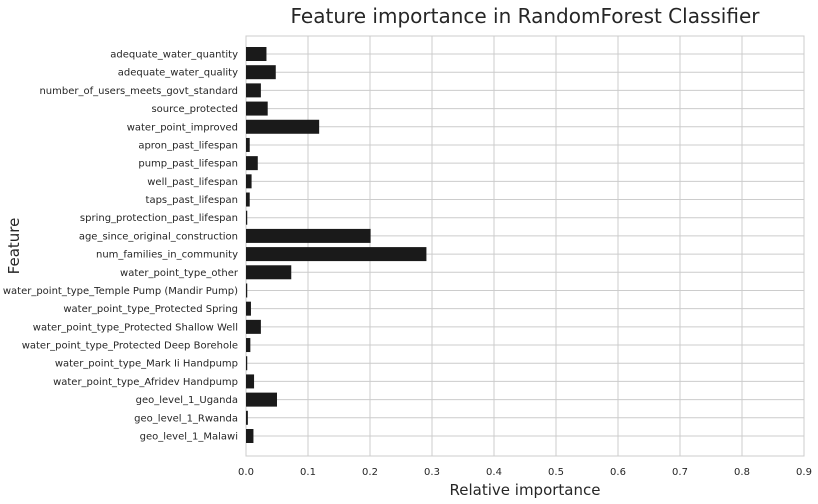  I want to click on y-tick-label: spring_protection_past_lifespan, so click(159, 218).